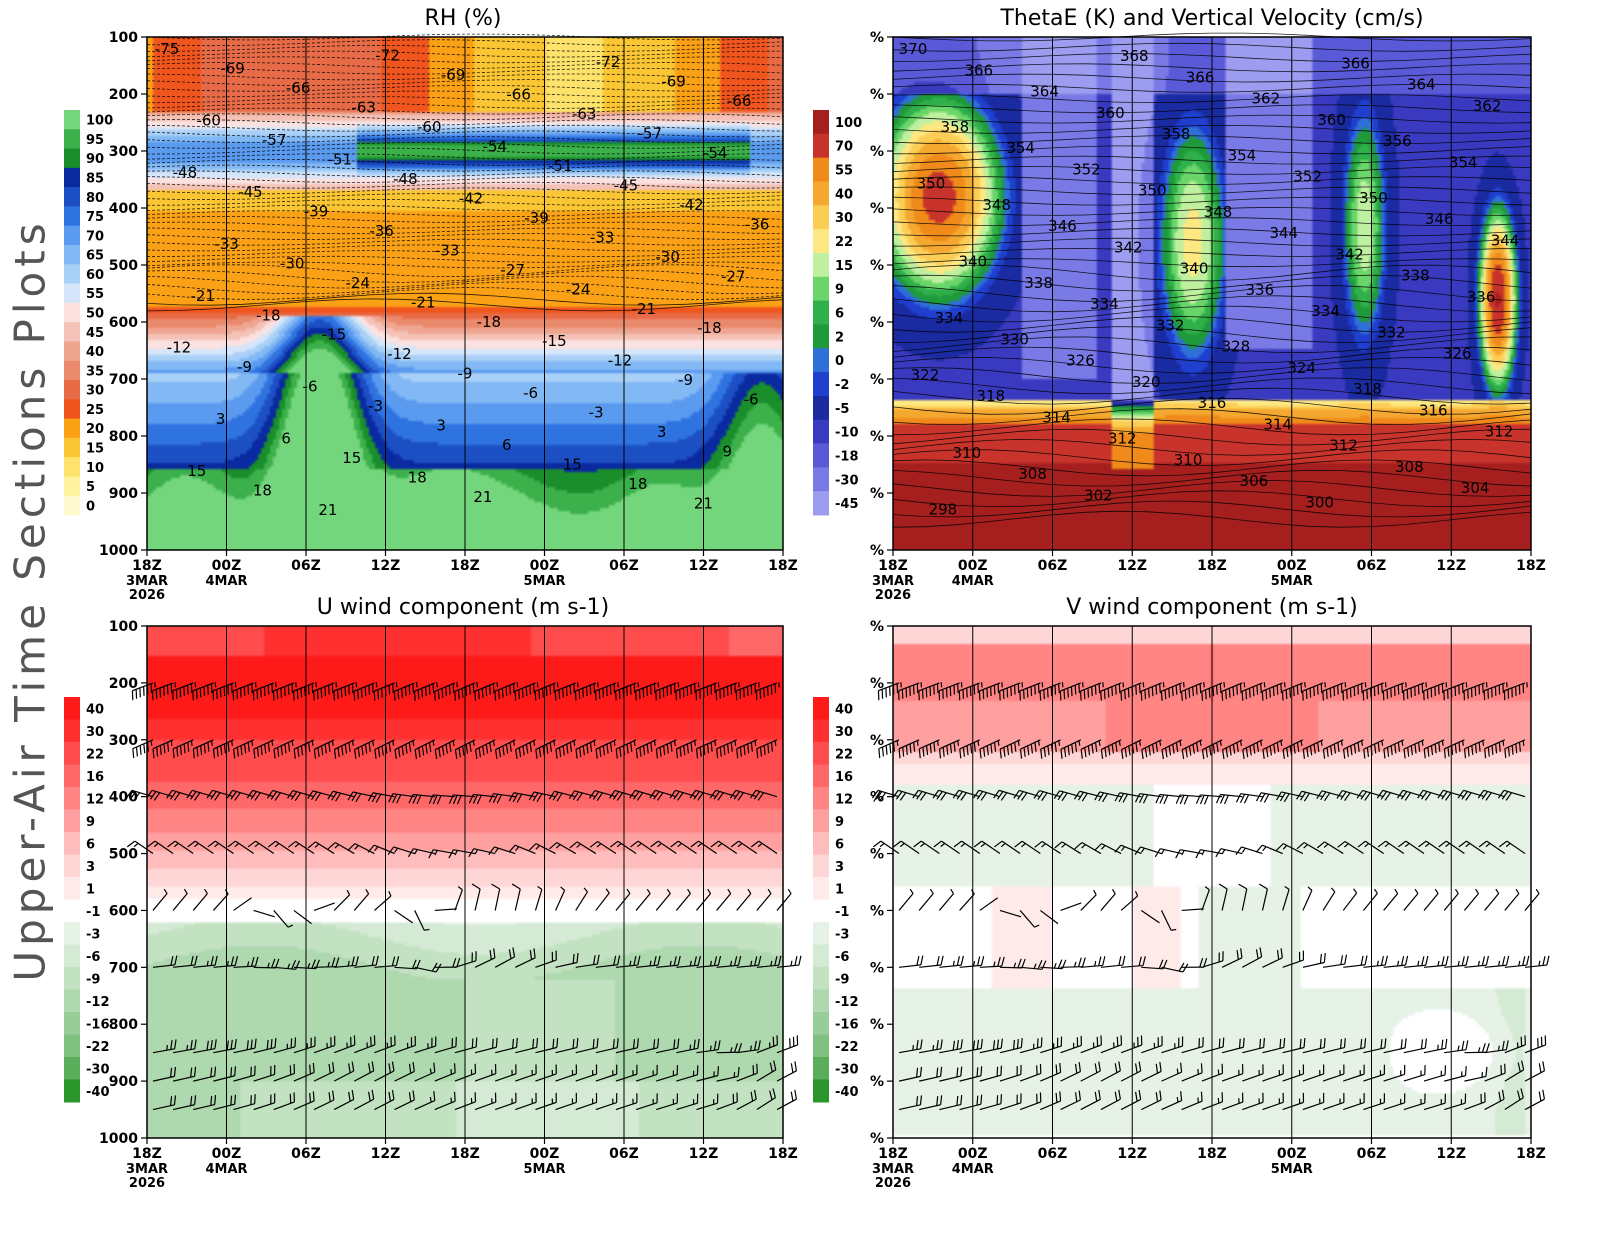 This screenshot has width=1600, height=1236. What do you see at coordinates (1014, 339) in the screenshot?
I see `contour-label: 330` at bounding box center [1014, 339].